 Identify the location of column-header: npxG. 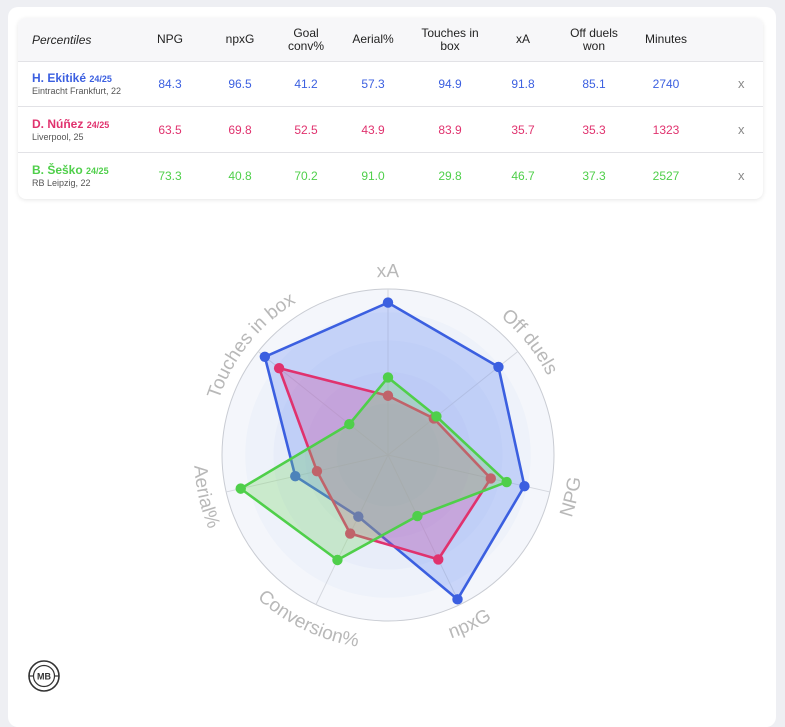
(240, 39).